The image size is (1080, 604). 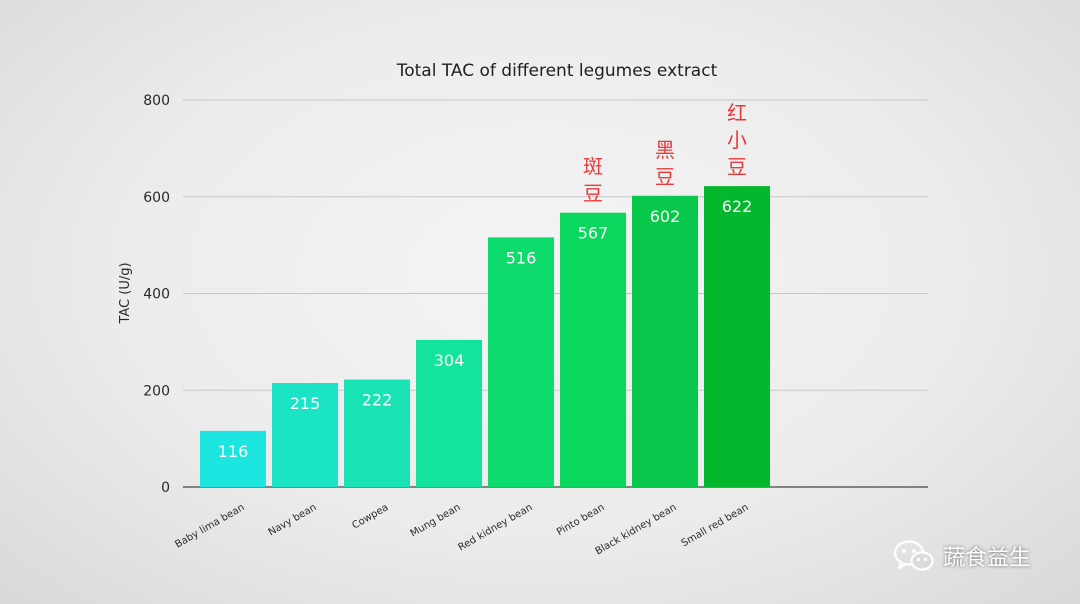 I want to click on y-axis-label: TAC (U/g), so click(x=125, y=293).